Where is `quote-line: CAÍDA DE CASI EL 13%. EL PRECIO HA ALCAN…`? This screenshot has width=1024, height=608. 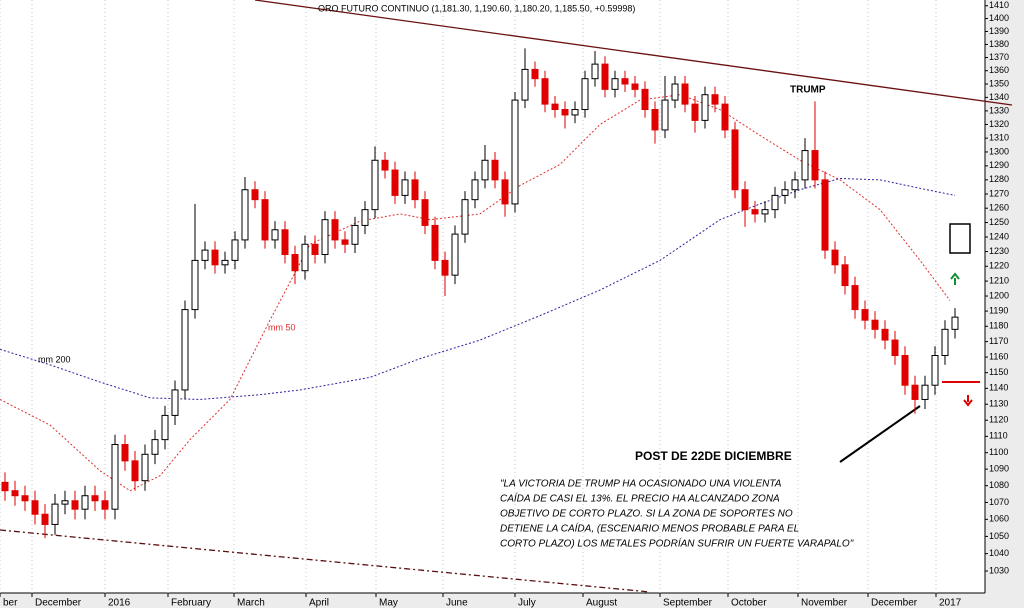
quote-line: CAÍDA DE CASI EL 13%. EL PRECIO HA ALCAN… is located at coordinates (640, 498).